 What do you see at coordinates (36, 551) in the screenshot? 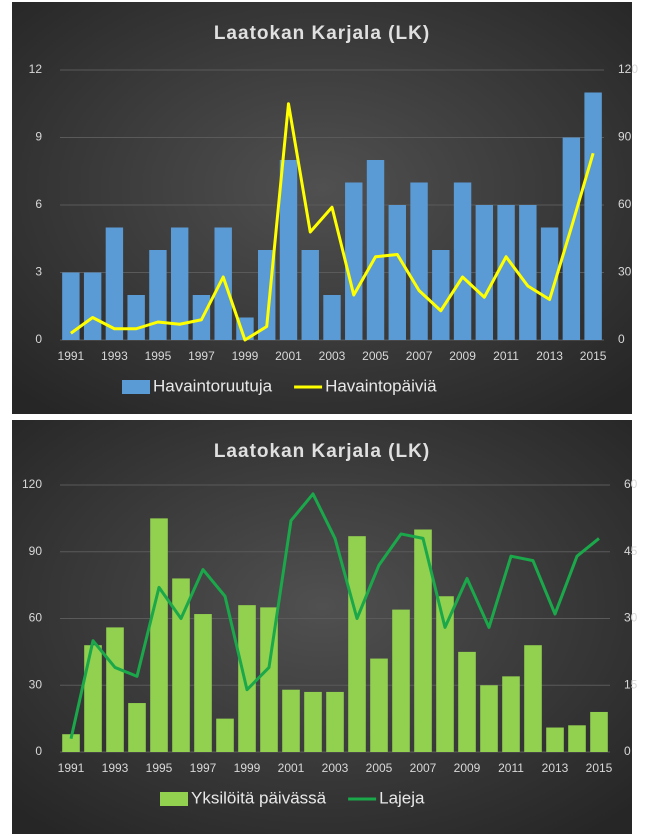
I see `y-tick-label: 90` at bounding box center [36, 551].